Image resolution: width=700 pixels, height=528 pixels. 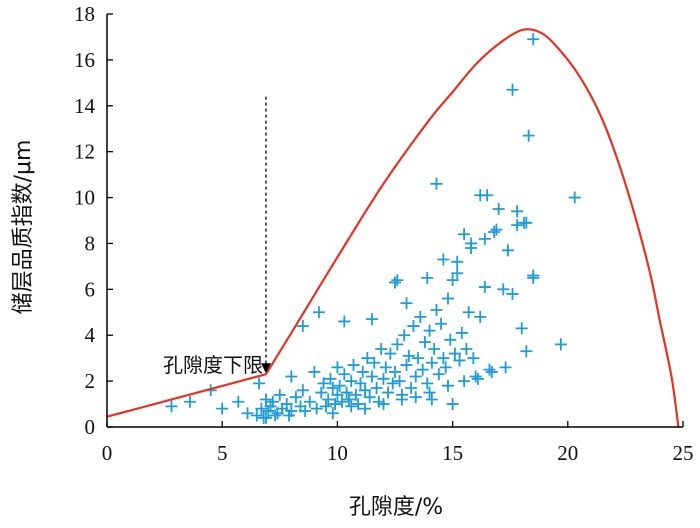 I want to click on x-tick-label: 5, so click(x=222, y=453).